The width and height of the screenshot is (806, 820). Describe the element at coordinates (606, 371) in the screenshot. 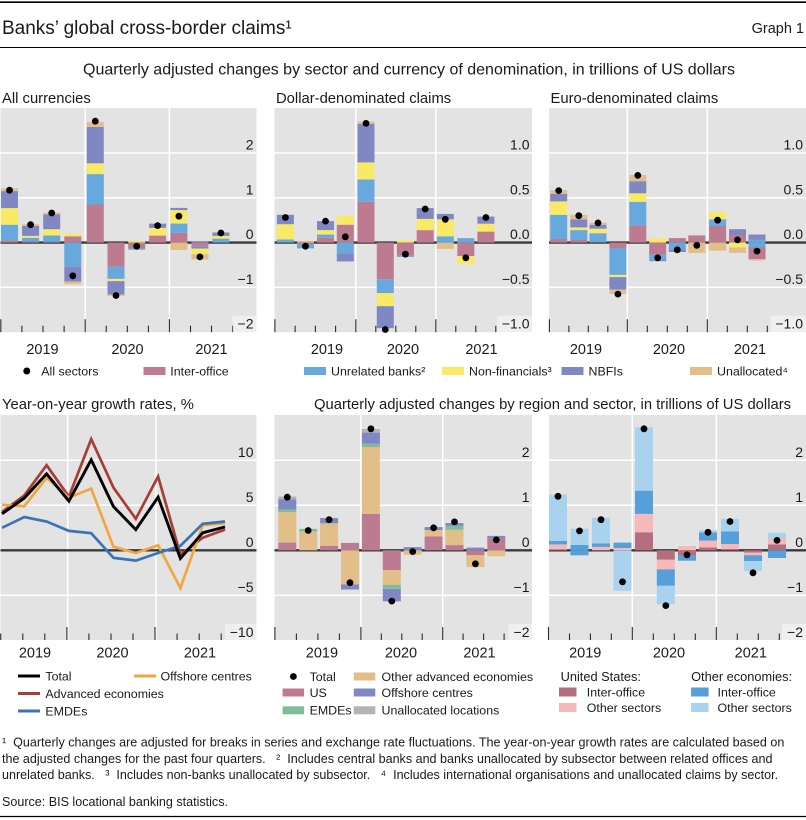

I see `svg-text: NBFIs` at that location.